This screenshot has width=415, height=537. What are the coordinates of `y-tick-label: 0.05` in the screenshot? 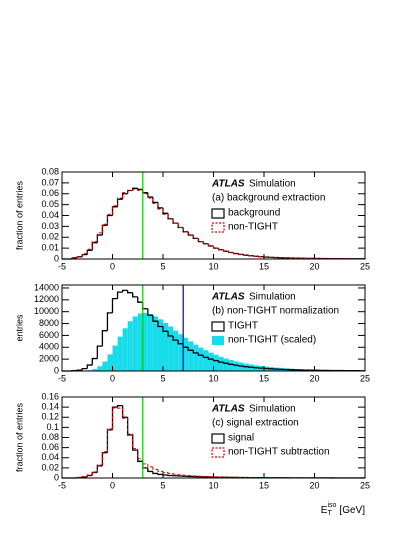 It's located at (50, 204).